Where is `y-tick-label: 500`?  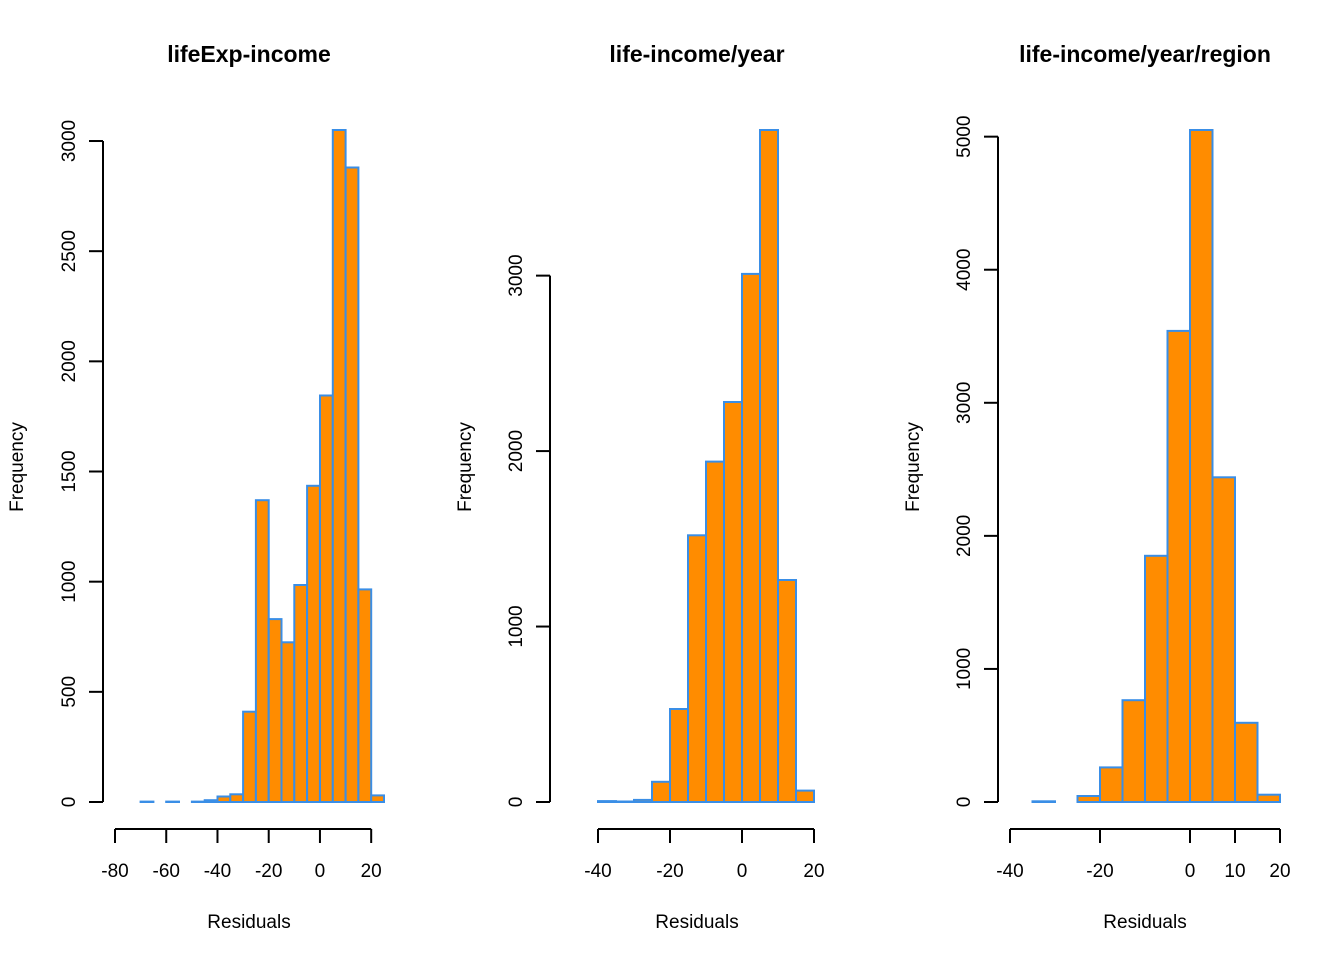 y-tick-label: 500 is located at coordinates (69, 692).